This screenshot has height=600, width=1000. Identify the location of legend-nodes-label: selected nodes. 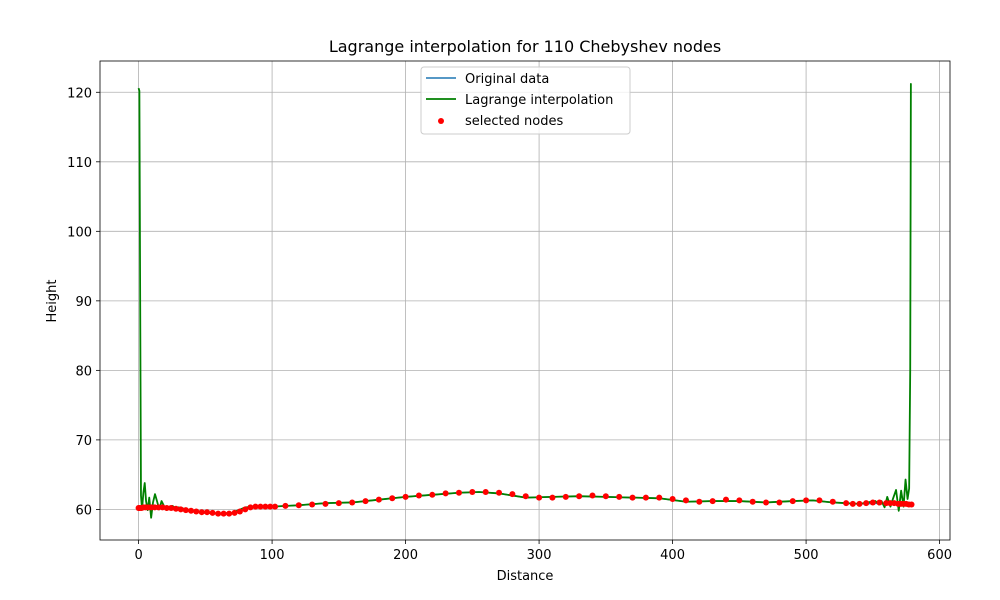
(514, 121).